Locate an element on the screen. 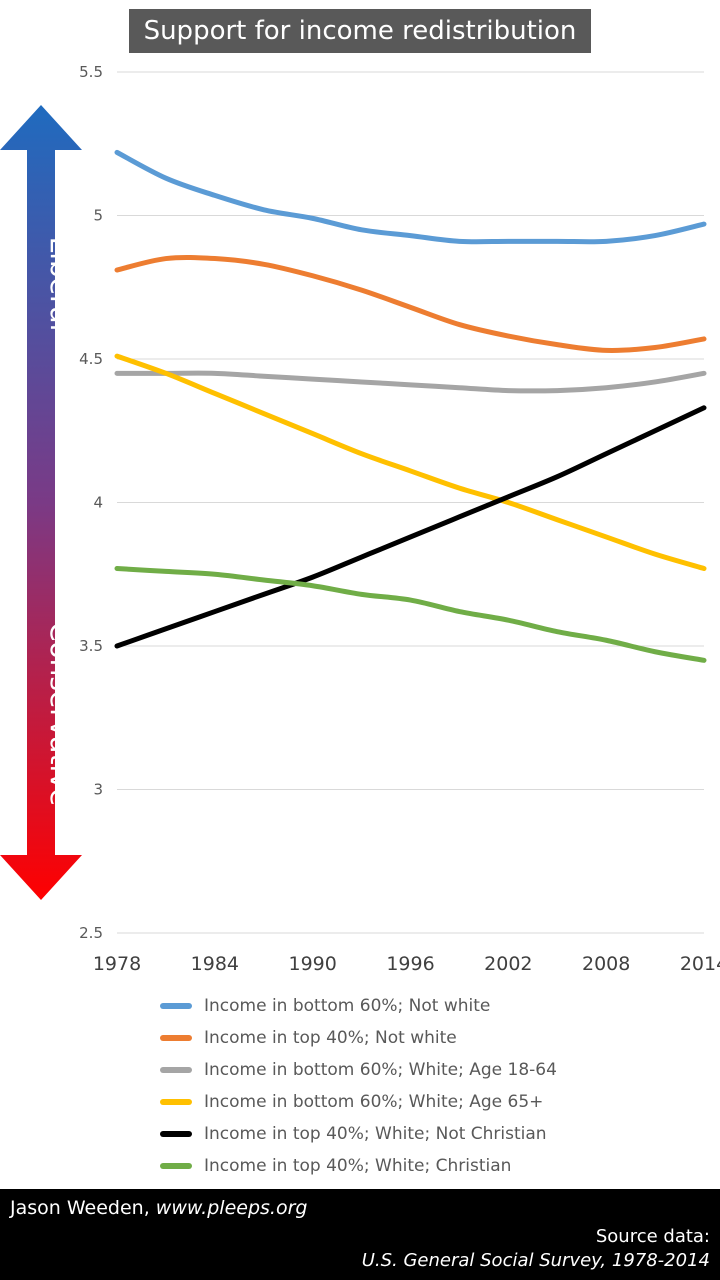  liberal-conservative-arrow: Liberal Conservative is located at coordinates (41, 502).